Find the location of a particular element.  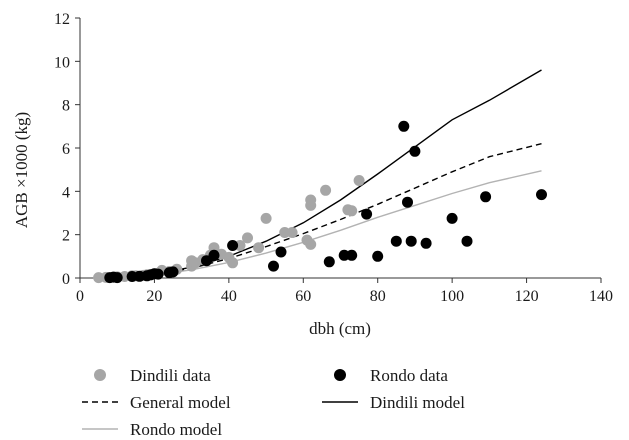

y-tick-label: 10 is located at coordinates (62, 62).